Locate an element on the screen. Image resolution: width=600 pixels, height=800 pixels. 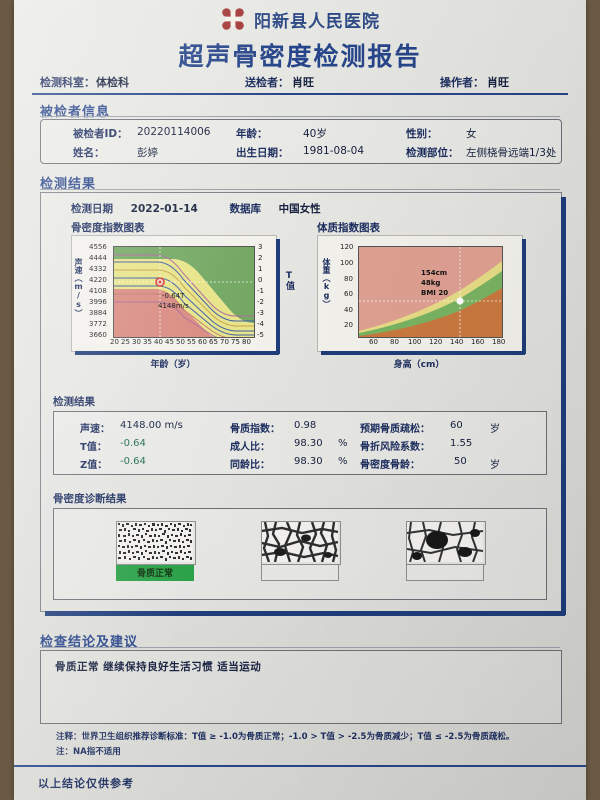
bmi-ytick: 120 is located at coordinates (347, 247).